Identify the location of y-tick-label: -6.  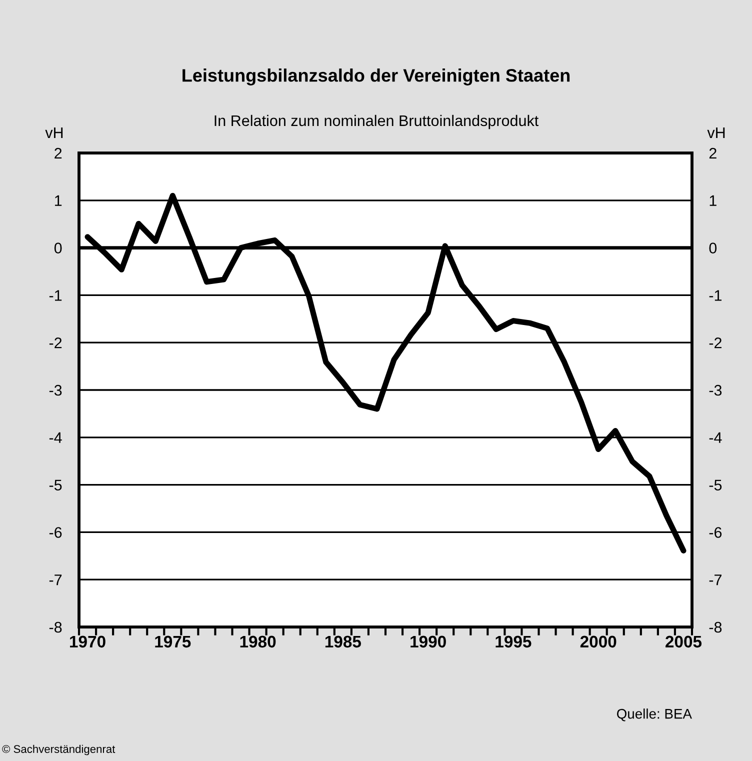
(55, 532).